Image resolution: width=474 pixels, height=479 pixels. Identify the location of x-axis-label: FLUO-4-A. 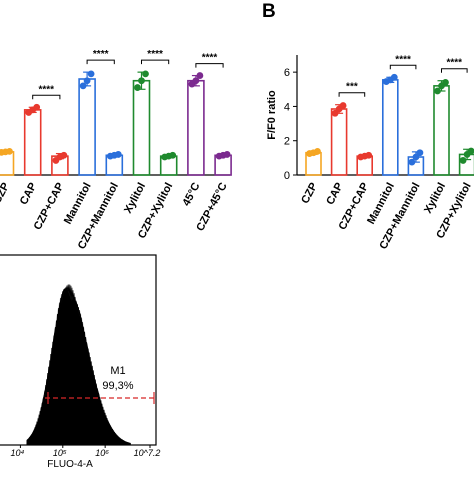
(70, 464).